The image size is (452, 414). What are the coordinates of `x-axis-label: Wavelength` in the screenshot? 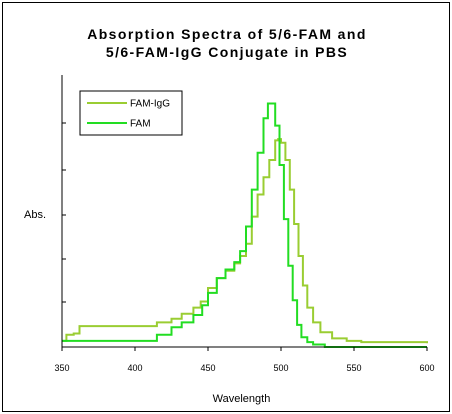 It's located at (242, 399).